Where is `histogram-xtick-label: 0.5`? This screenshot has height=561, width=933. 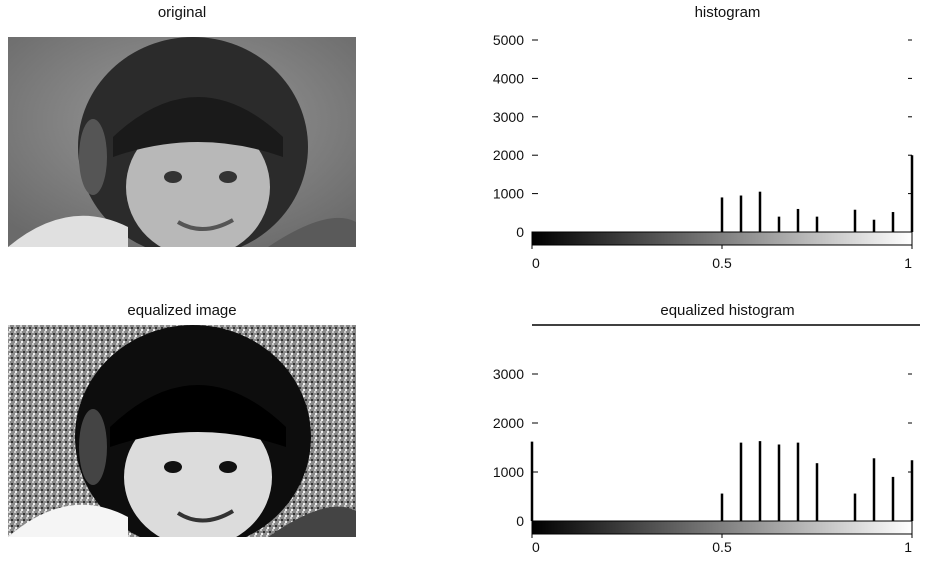
histogram-xtick-label: 0.5 is located at coordinates (722, 263).